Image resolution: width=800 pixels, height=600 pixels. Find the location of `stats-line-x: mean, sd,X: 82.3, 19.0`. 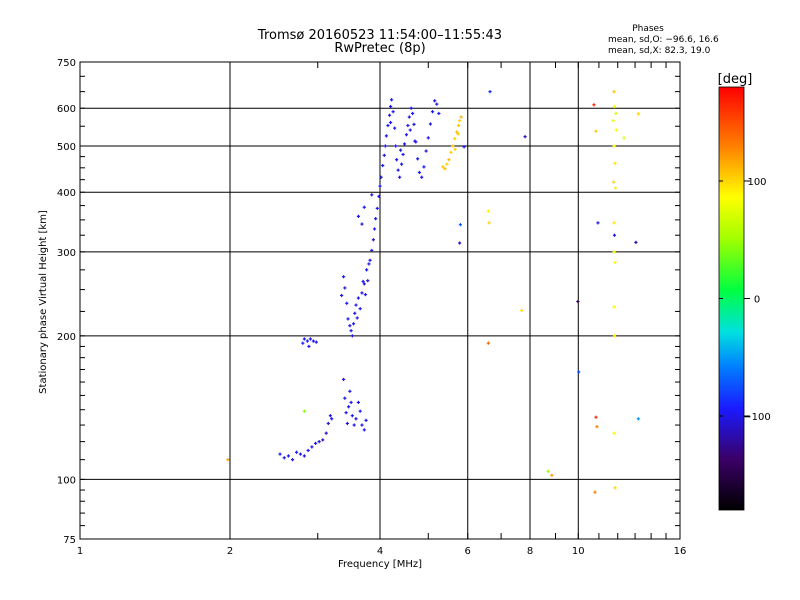

stats-line-x: mean, sd,X: 82.3, 19.0 is located at coordinates (659, 51).